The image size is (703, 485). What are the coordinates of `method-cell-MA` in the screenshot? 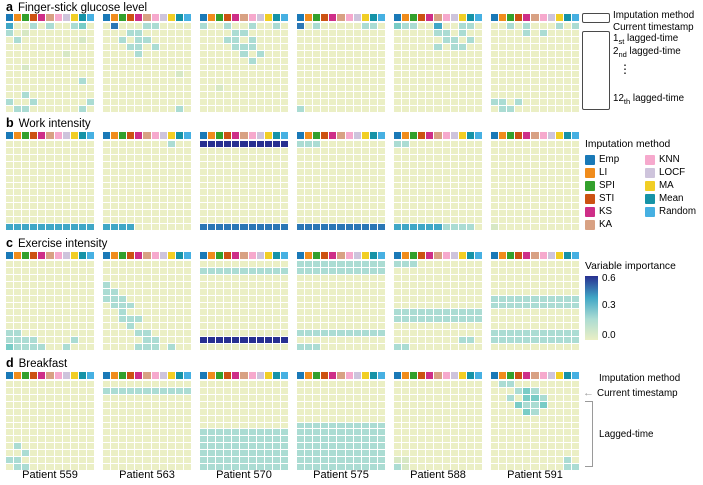 It's located at (74, 375).